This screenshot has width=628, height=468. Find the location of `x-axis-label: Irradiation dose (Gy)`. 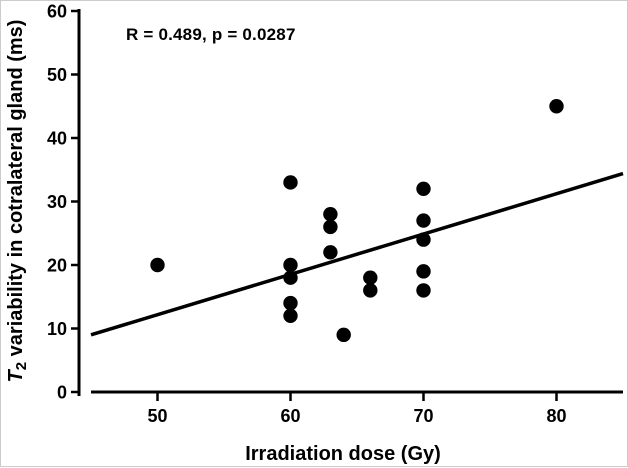

x-axis-label: Irradiation dose (Gy) is located at coordinates (343, 454).